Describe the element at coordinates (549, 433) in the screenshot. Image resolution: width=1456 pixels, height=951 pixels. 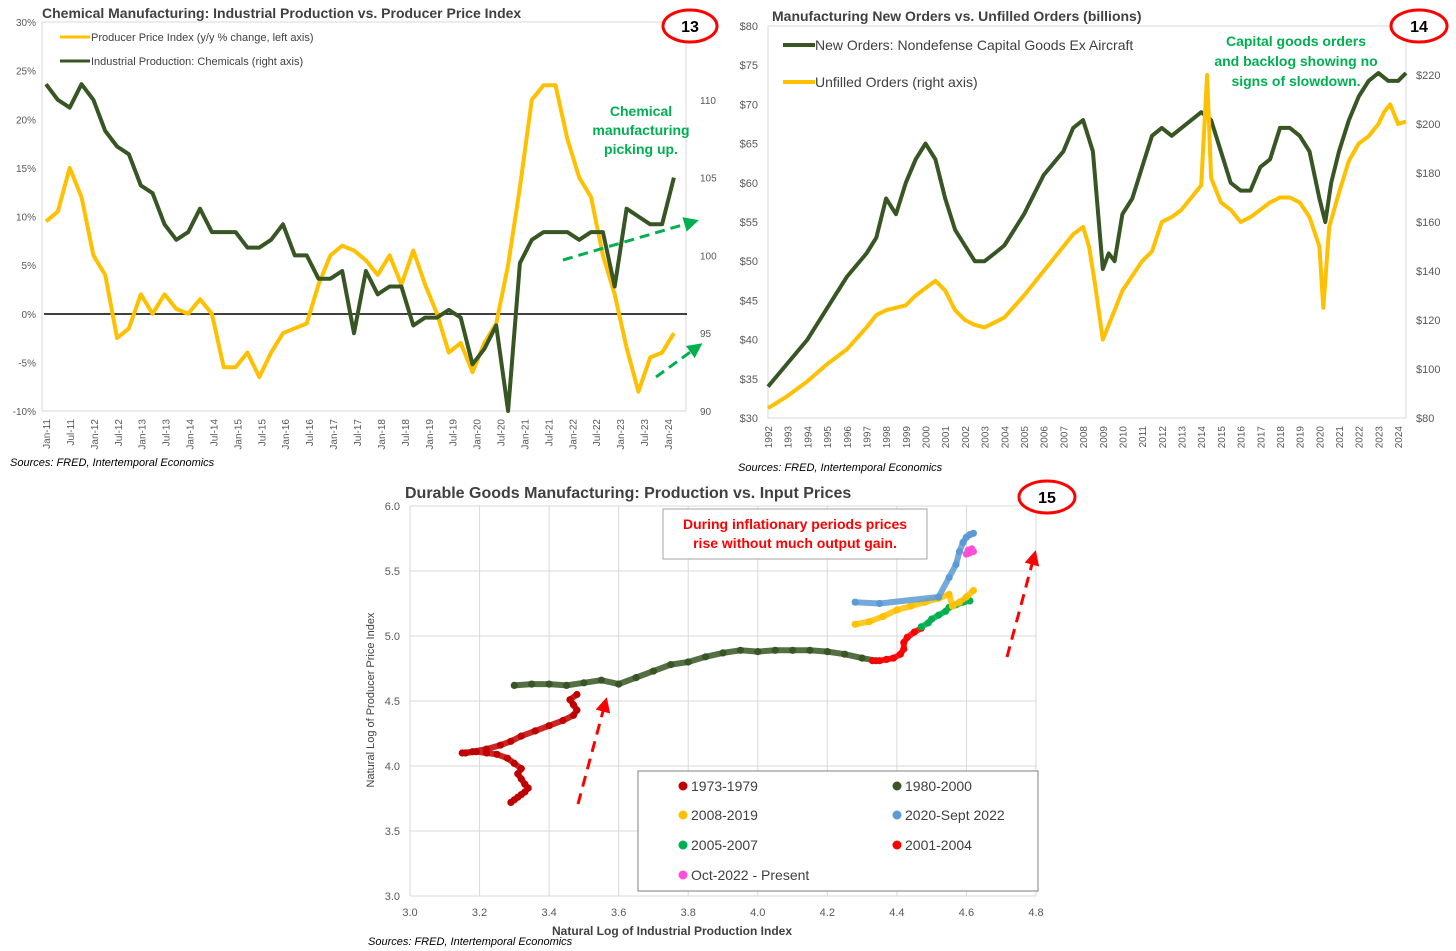
I see `chart-13-x-tick-jul-21: Jul-21` at that location.